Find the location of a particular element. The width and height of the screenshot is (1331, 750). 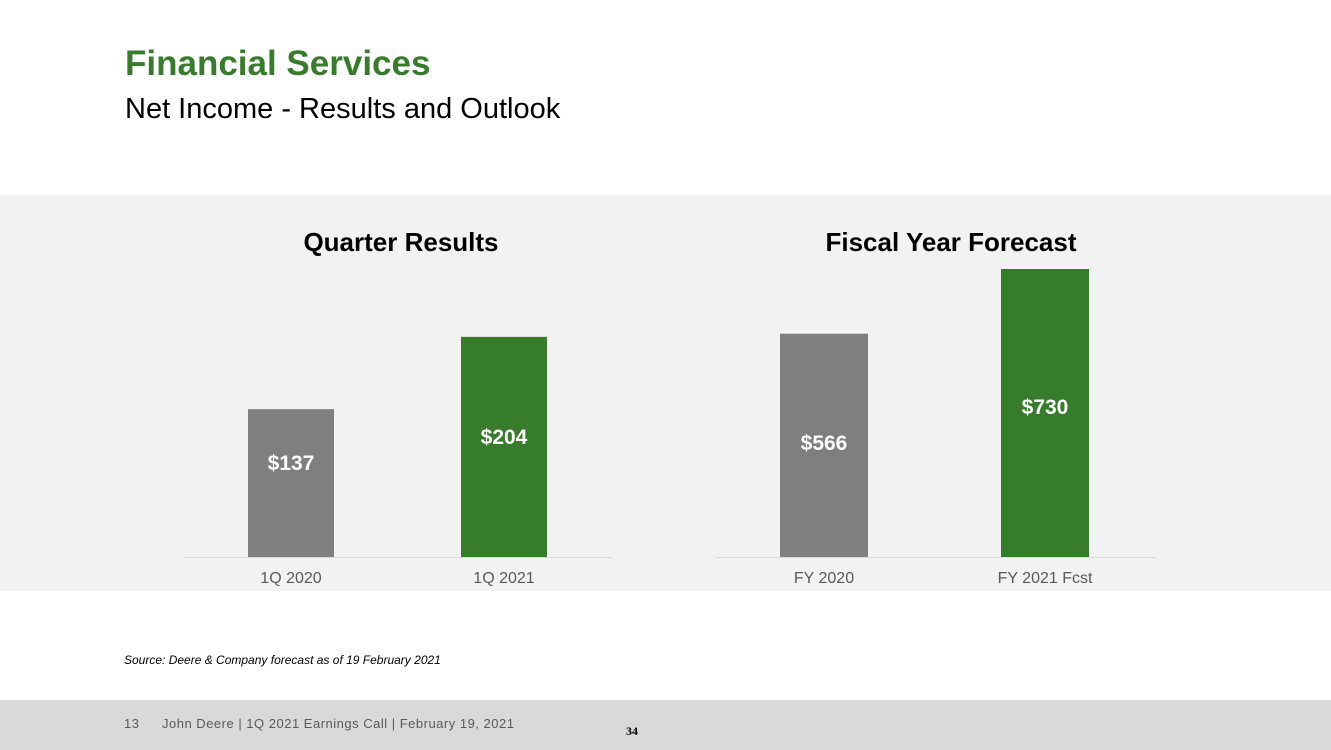

tick-label: FY 2020 is located at coordinates (824, 578).